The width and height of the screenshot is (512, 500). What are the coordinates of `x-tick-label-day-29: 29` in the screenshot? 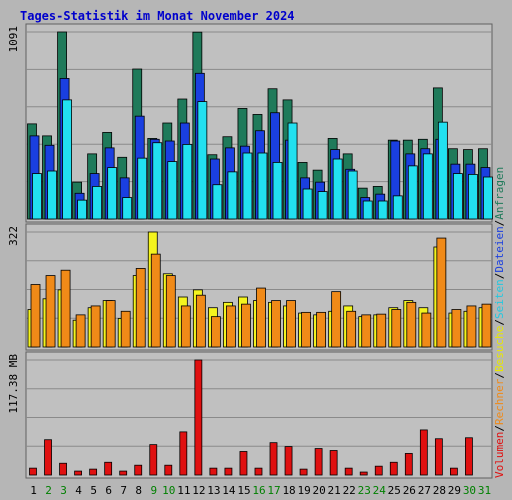 It's located at (454, 490).